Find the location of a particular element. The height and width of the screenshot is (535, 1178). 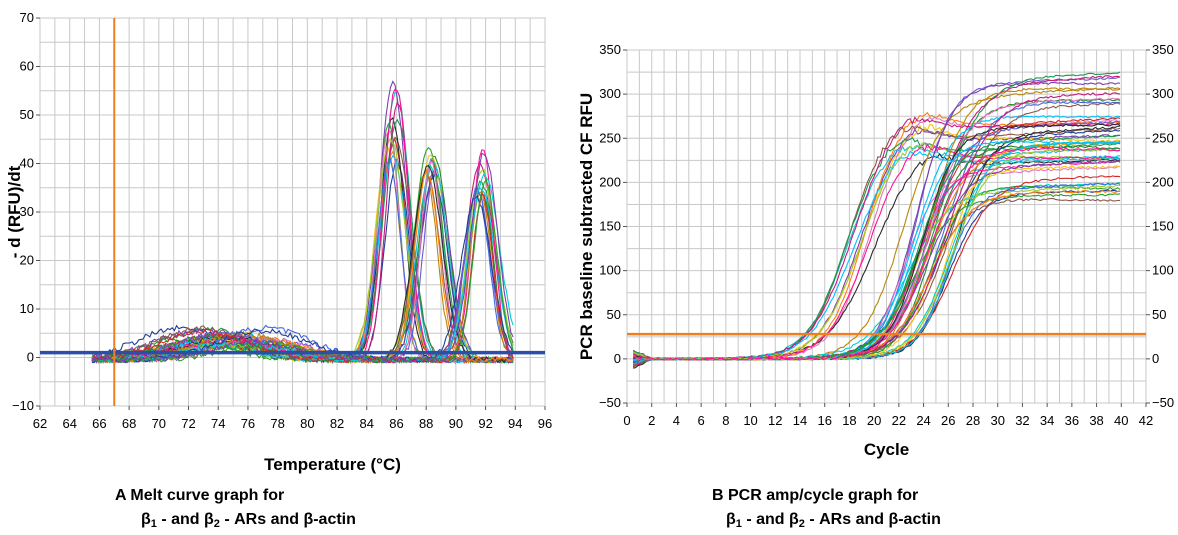

x-tick-label: 28 is located at coordinates (973, 420).